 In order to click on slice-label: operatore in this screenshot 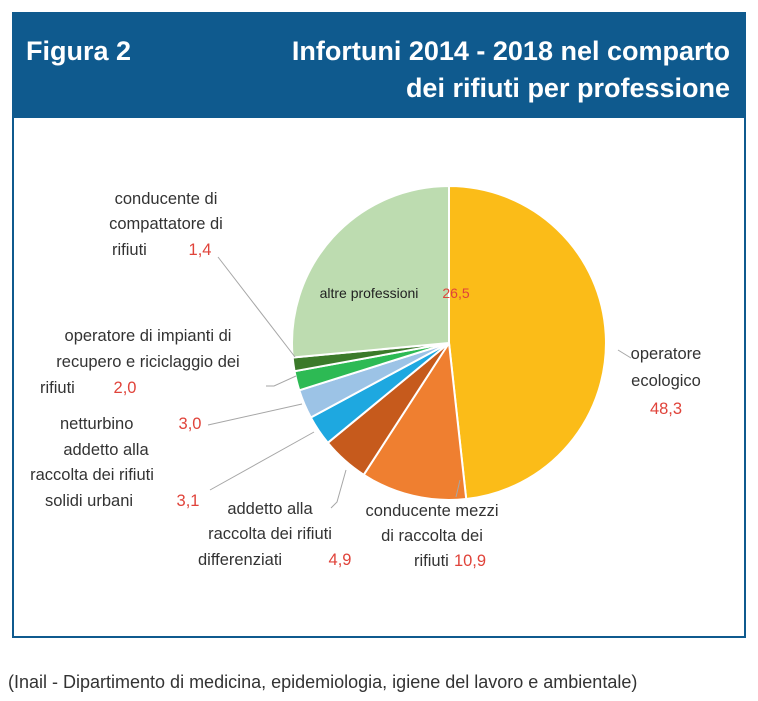, I will do `click(666, 354)`.